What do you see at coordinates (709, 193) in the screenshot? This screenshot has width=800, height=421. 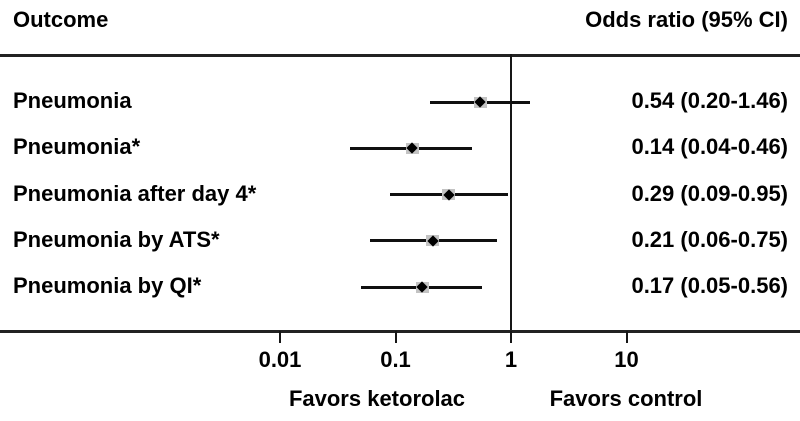 I see `odds-ratio-value: 0.29 (0.09-0.95)` at bounding box center [709, 193].